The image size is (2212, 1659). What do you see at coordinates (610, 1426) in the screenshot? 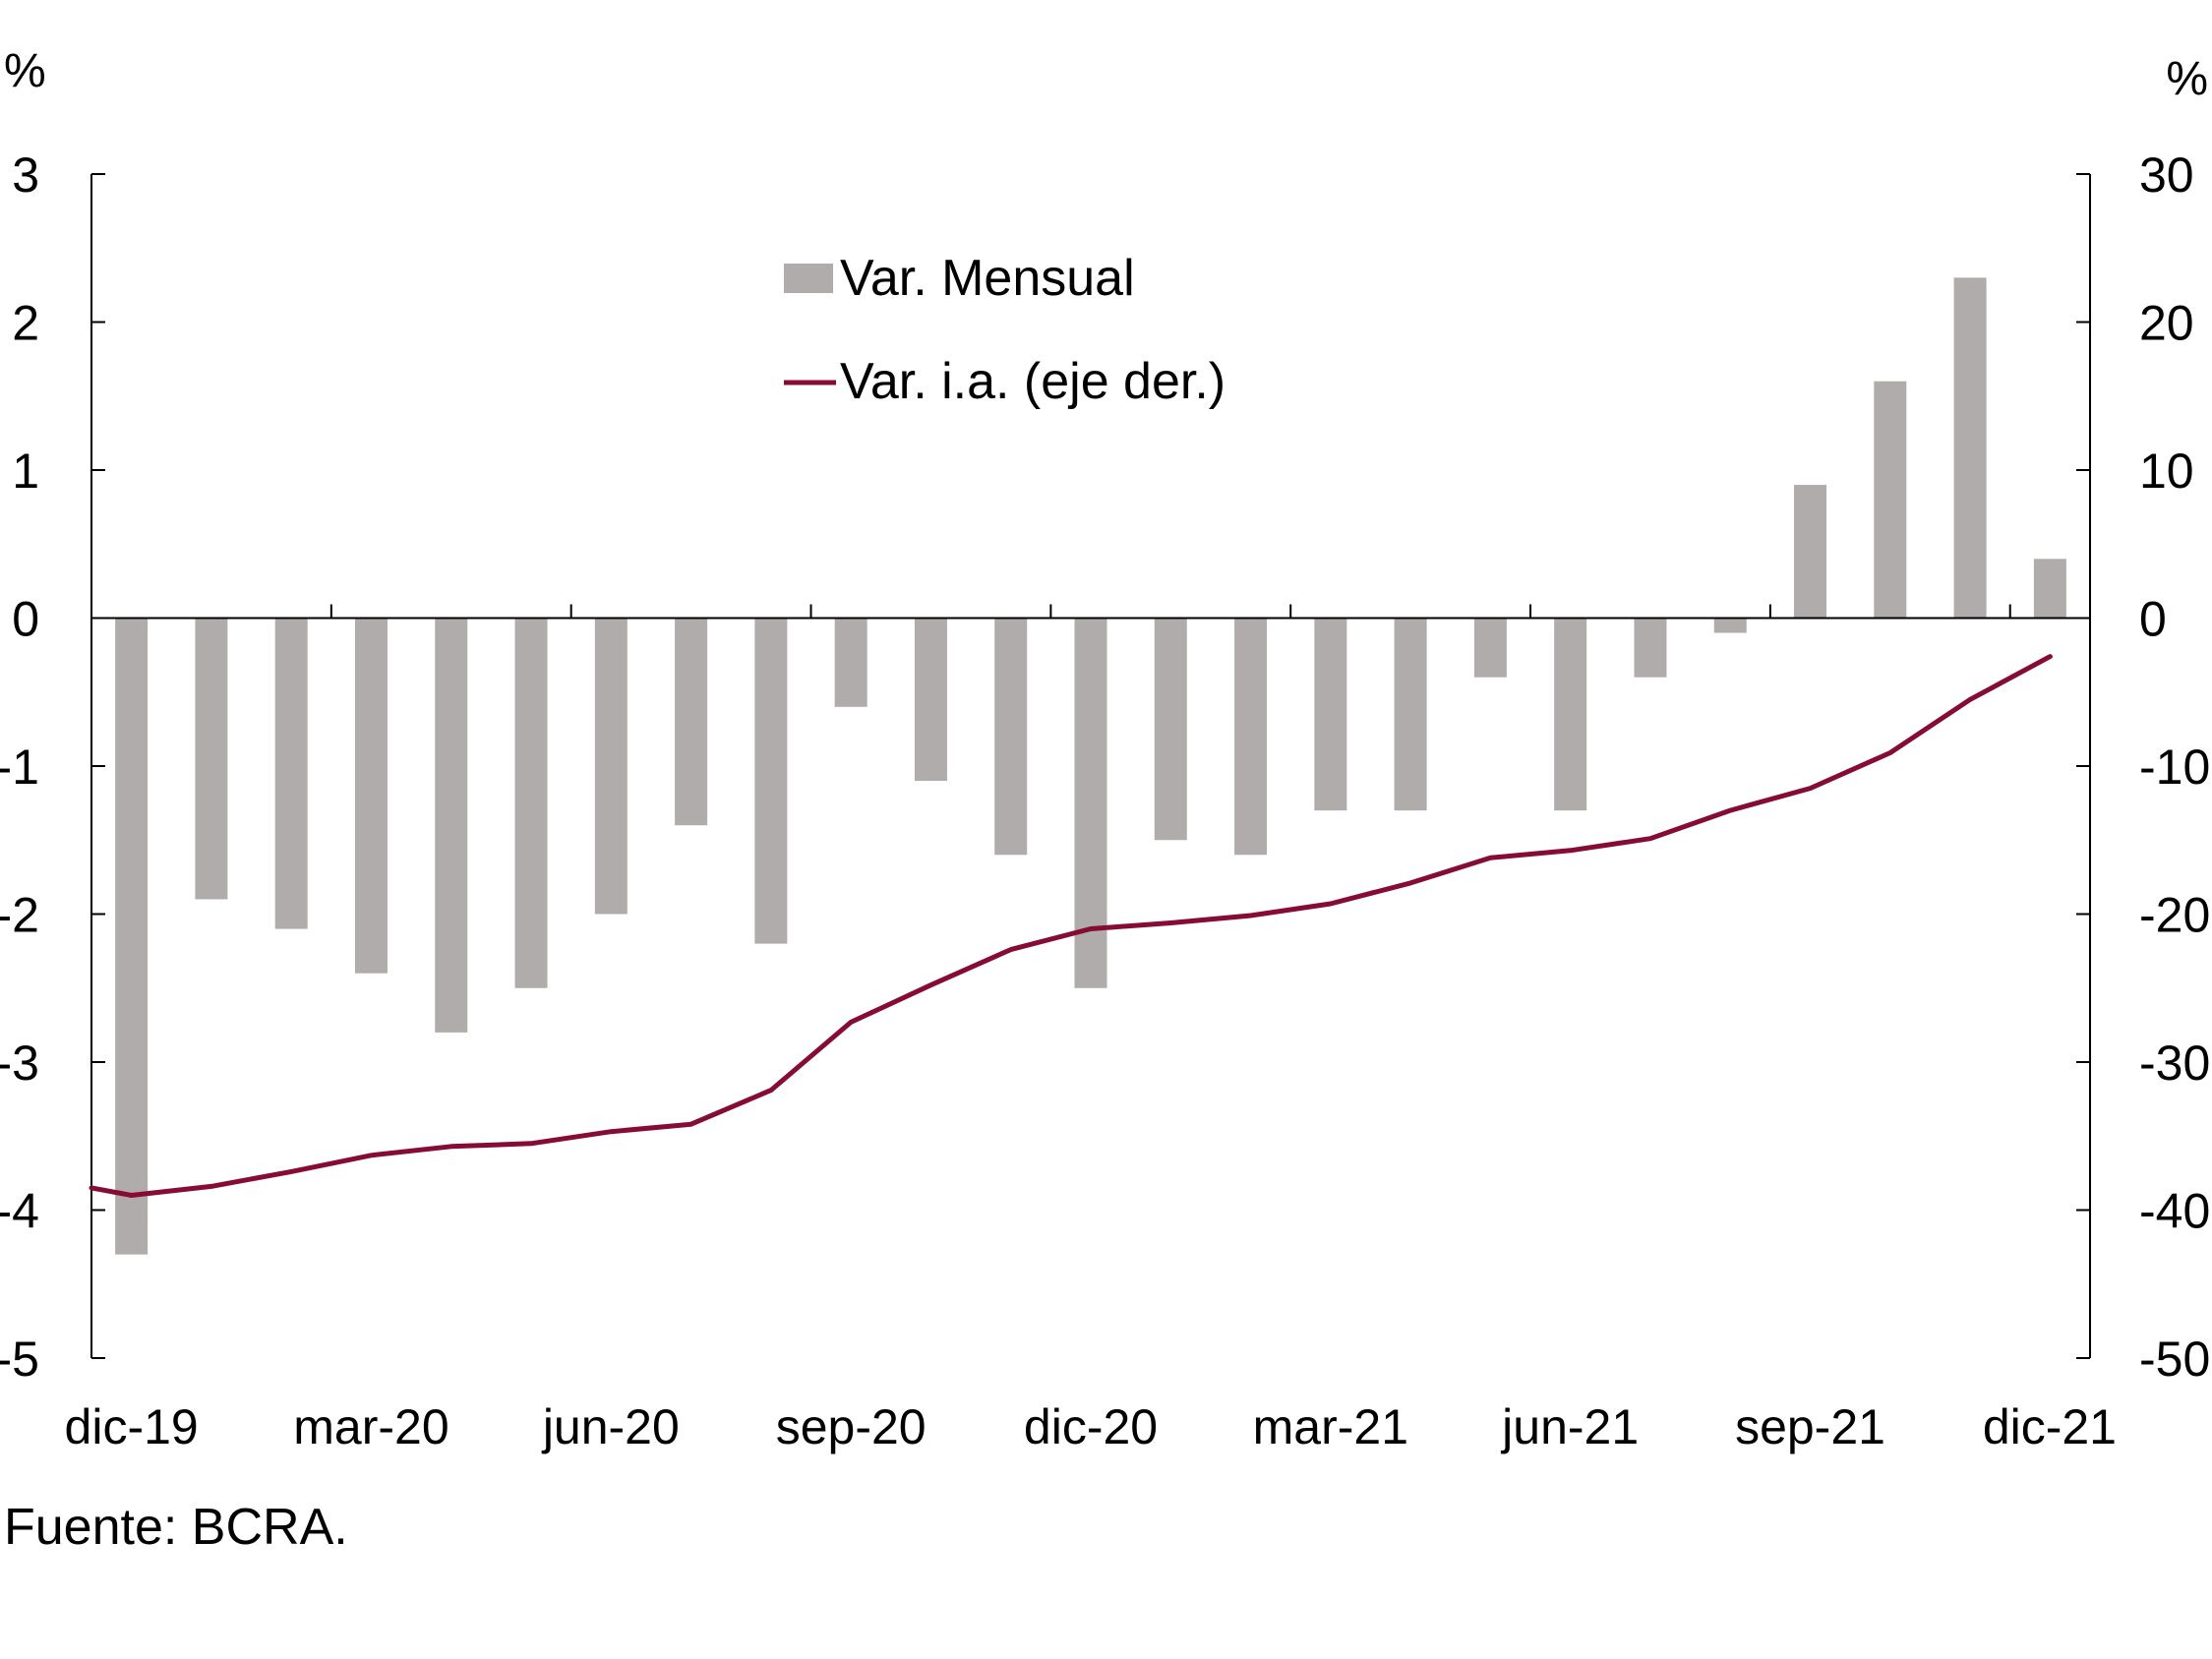
I see `x-tick-label: jun-20` at bounding box center [610, 1426].